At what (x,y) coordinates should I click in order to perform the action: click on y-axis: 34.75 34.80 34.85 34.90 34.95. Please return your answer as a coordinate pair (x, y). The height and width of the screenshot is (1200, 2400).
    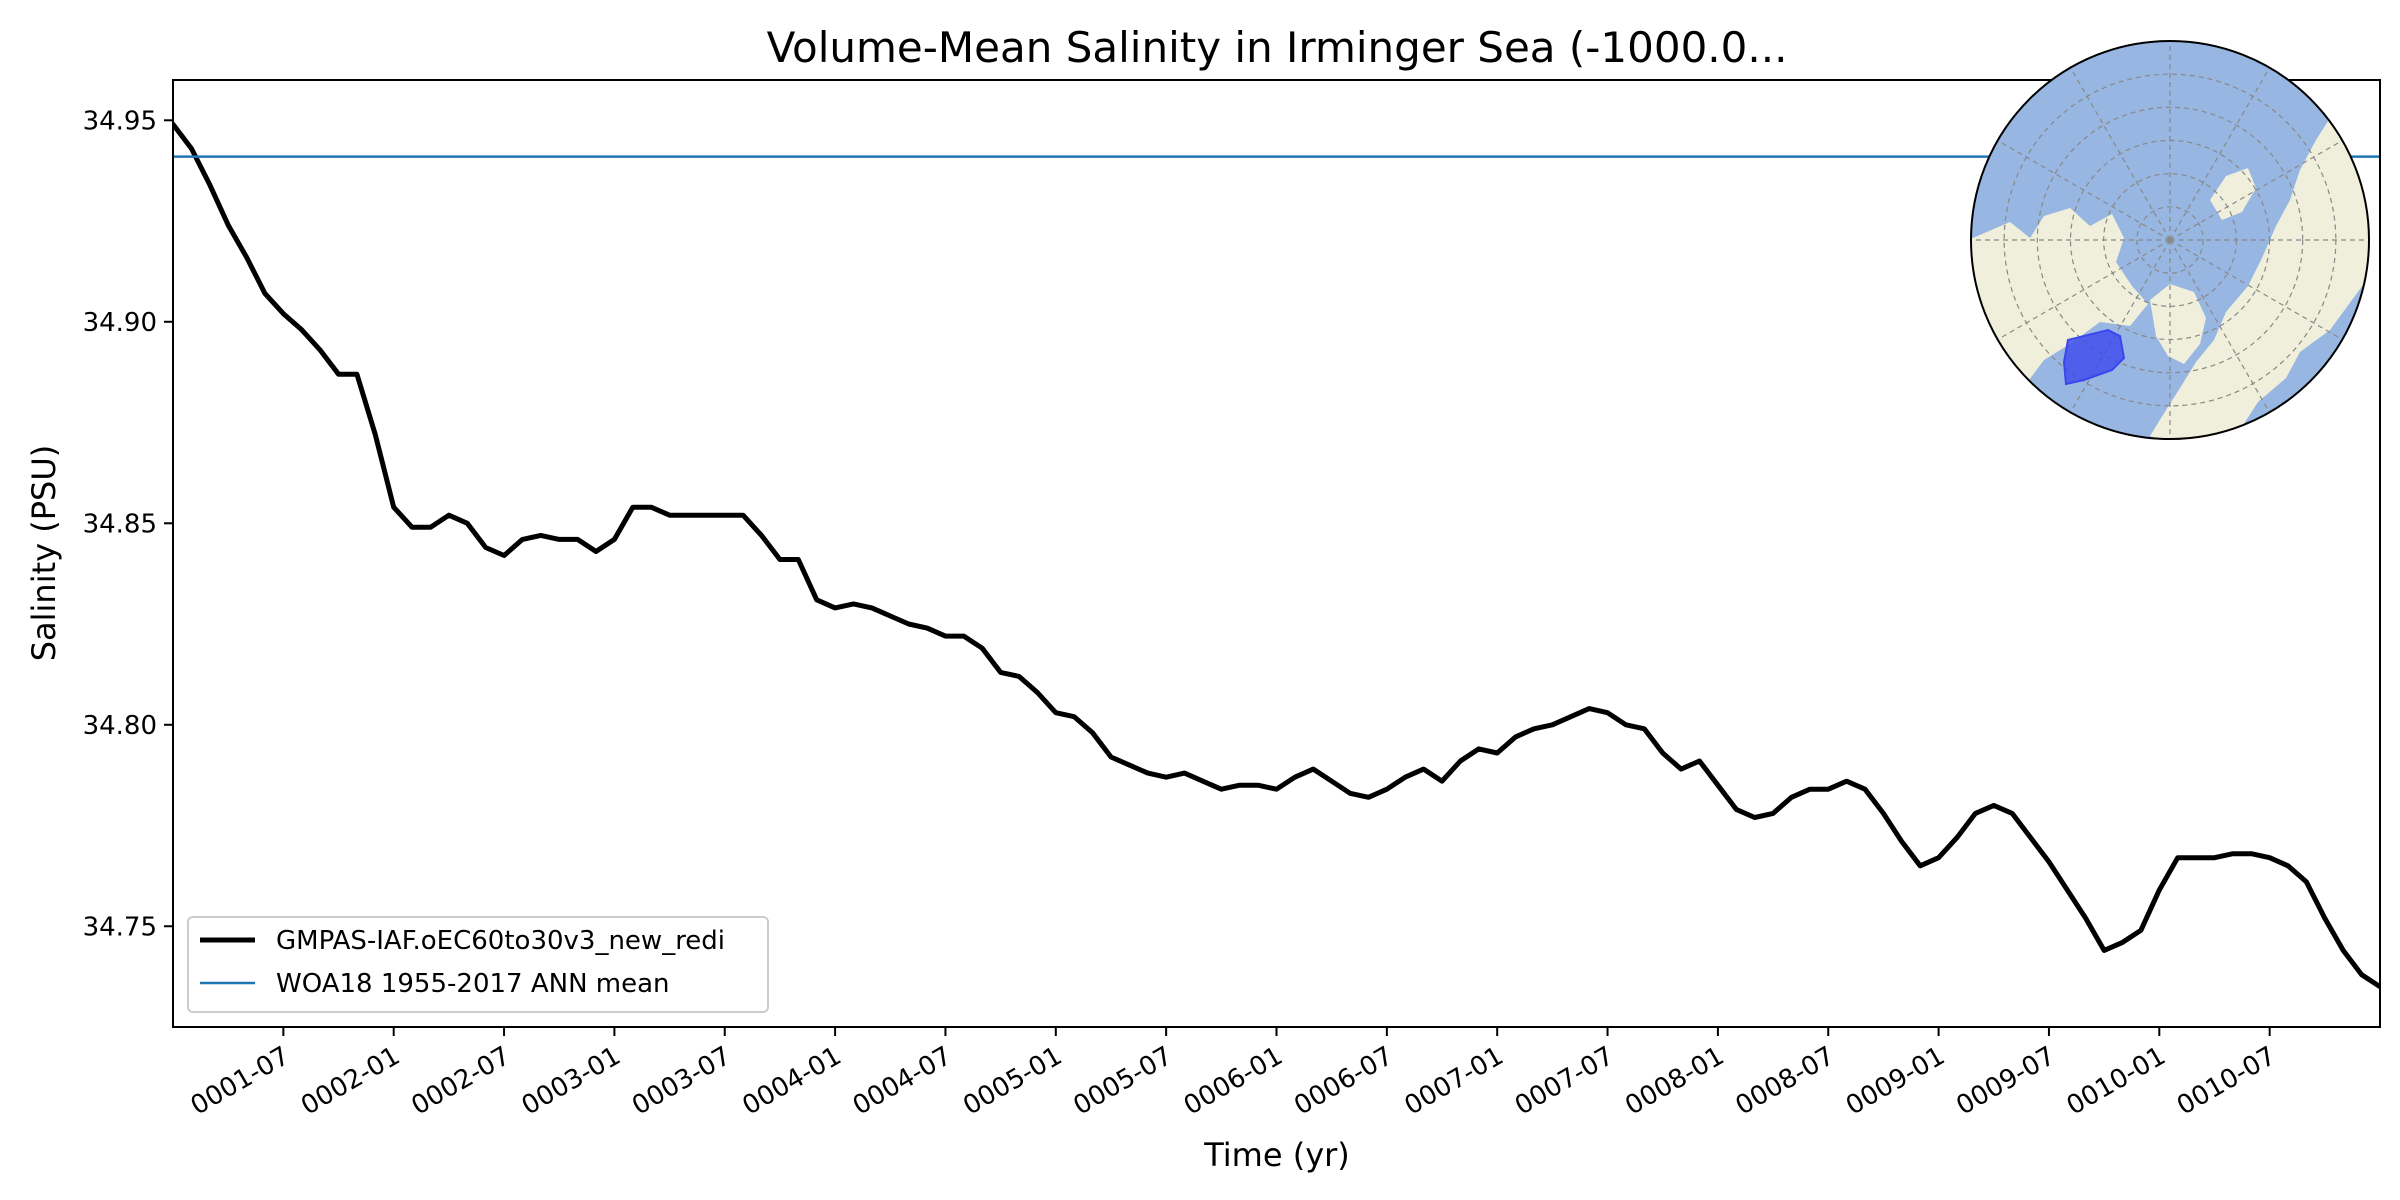
    Looking at the image, I should click on (128, 524).